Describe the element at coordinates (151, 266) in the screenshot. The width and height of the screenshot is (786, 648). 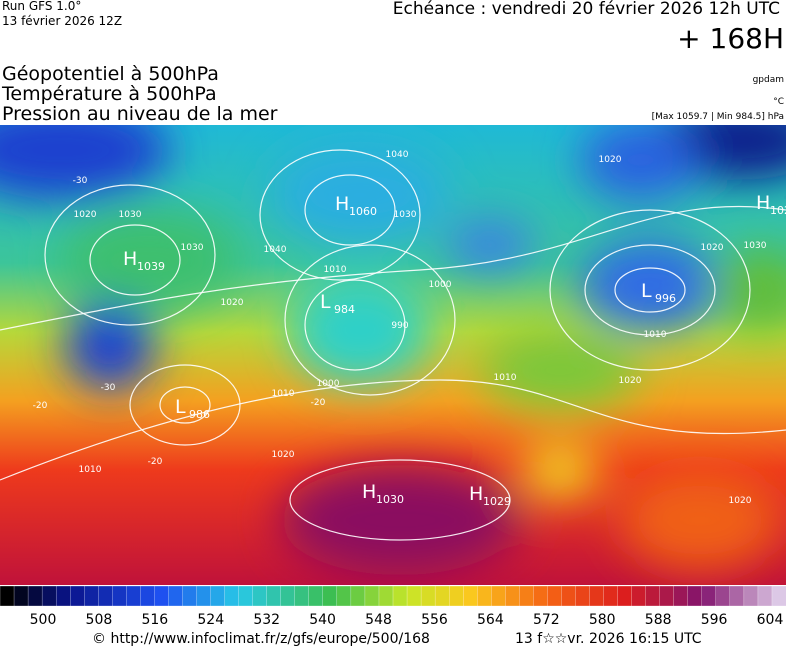
I see `pressure-center-value: 1039` at that location.